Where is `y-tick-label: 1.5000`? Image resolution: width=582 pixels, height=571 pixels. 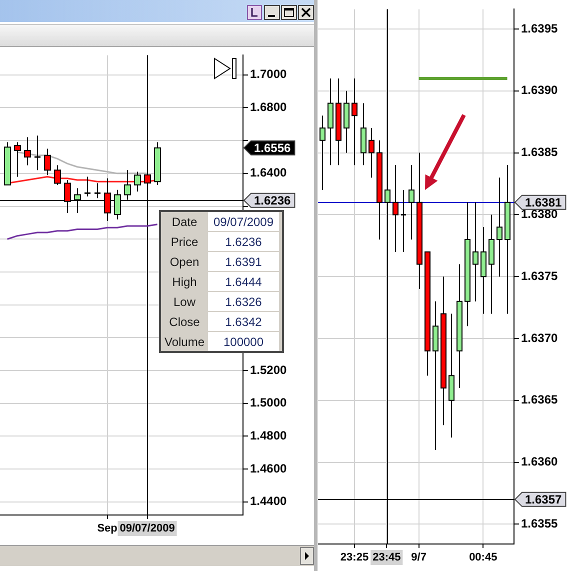 y-tick-label: 1.5000 is located at coordinates (269, 403).